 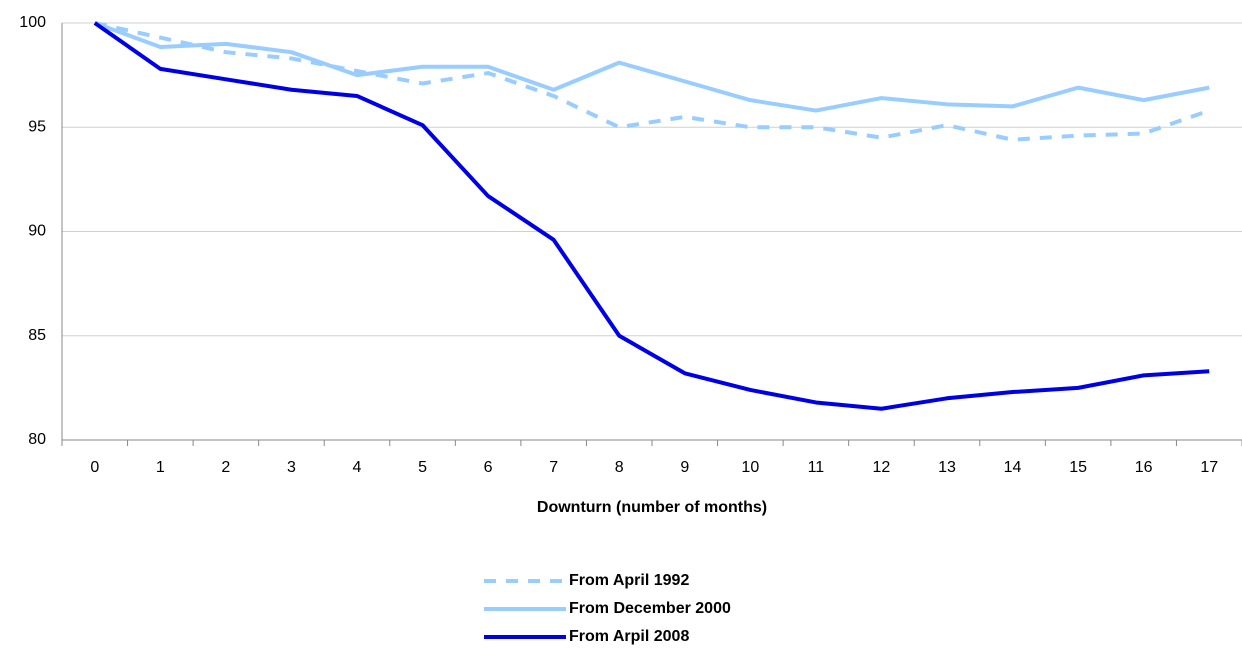 What do you see at coordinates (291, 467) in the screenshot?
I see `x-tick-label: 3` at bounding box center [291, 467].